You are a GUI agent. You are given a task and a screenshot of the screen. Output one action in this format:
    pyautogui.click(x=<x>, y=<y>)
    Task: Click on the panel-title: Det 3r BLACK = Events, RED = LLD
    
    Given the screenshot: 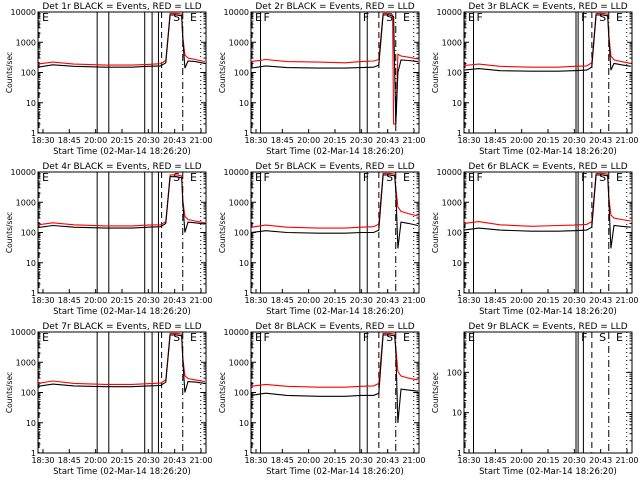 What is the action you would take?
    pyautogui.click(x=547, y=7)
    